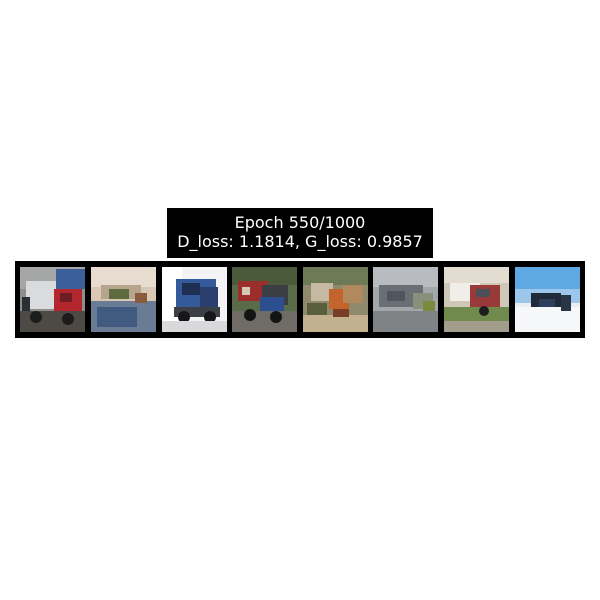  I want to click on generated-sample-blurry-beige-icon, so click(123, 299).